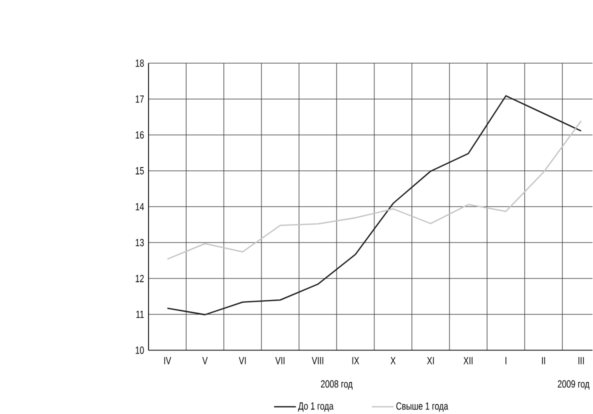 The image size is (593, 414). Describe the element at coordinates (168, 360) in the screenshot. I see `x-tick-label: IV` at that location.